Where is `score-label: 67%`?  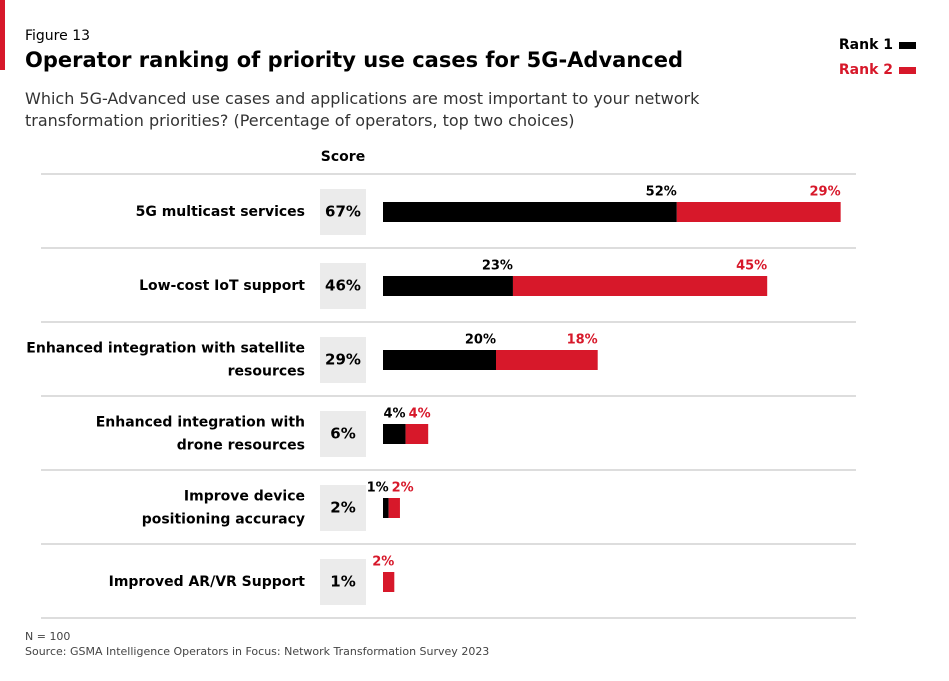
score-label: 67% is located at coordinates (343, 212).